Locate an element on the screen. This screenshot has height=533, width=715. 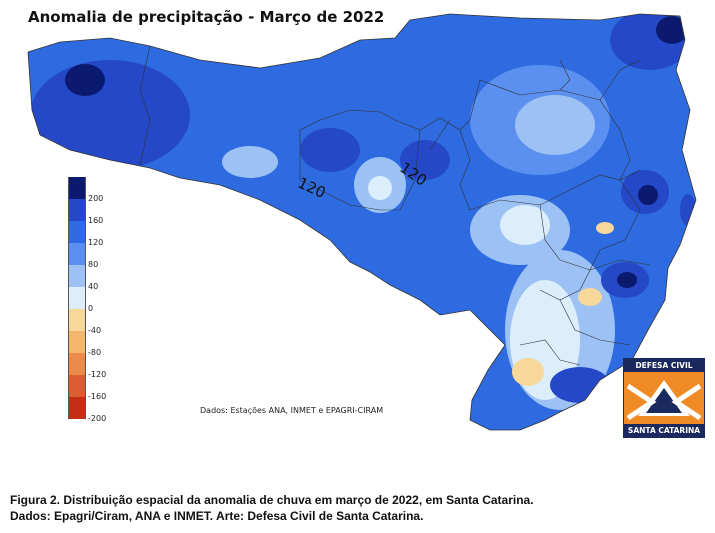
center-lowest-anomaly is located at coordinates (380, 188).